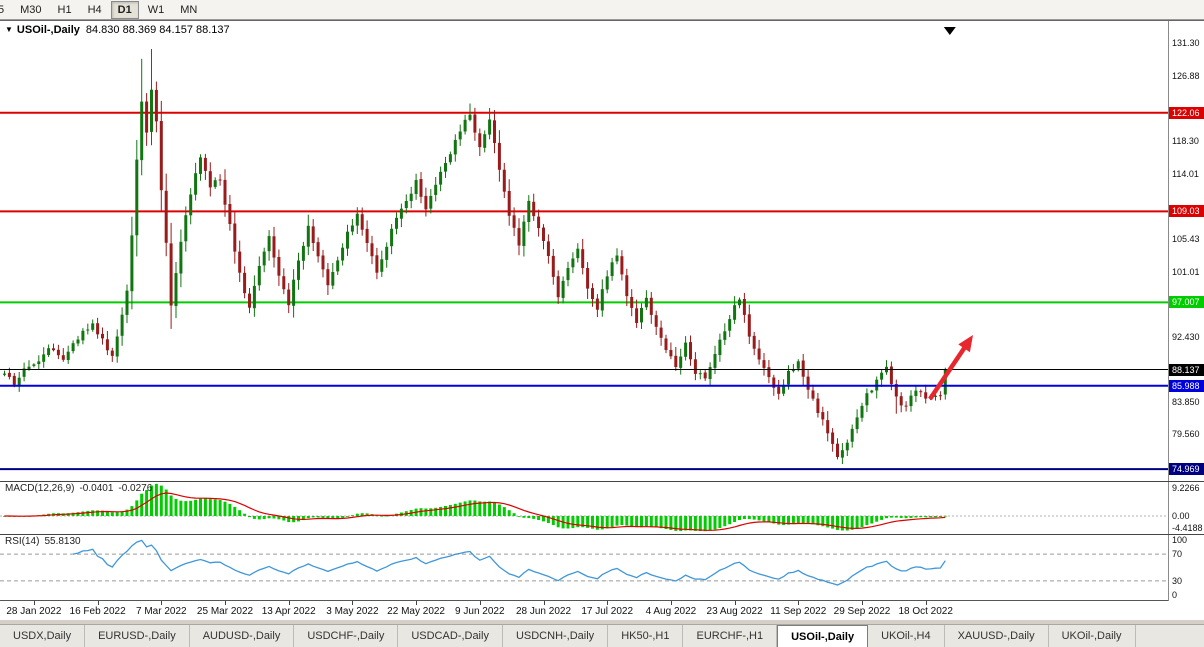 This screenshot has width=1204, height=647. I want to click on chart-ohlc-values: 84.830 88.369 84.157 88.137, so click(157, 30).